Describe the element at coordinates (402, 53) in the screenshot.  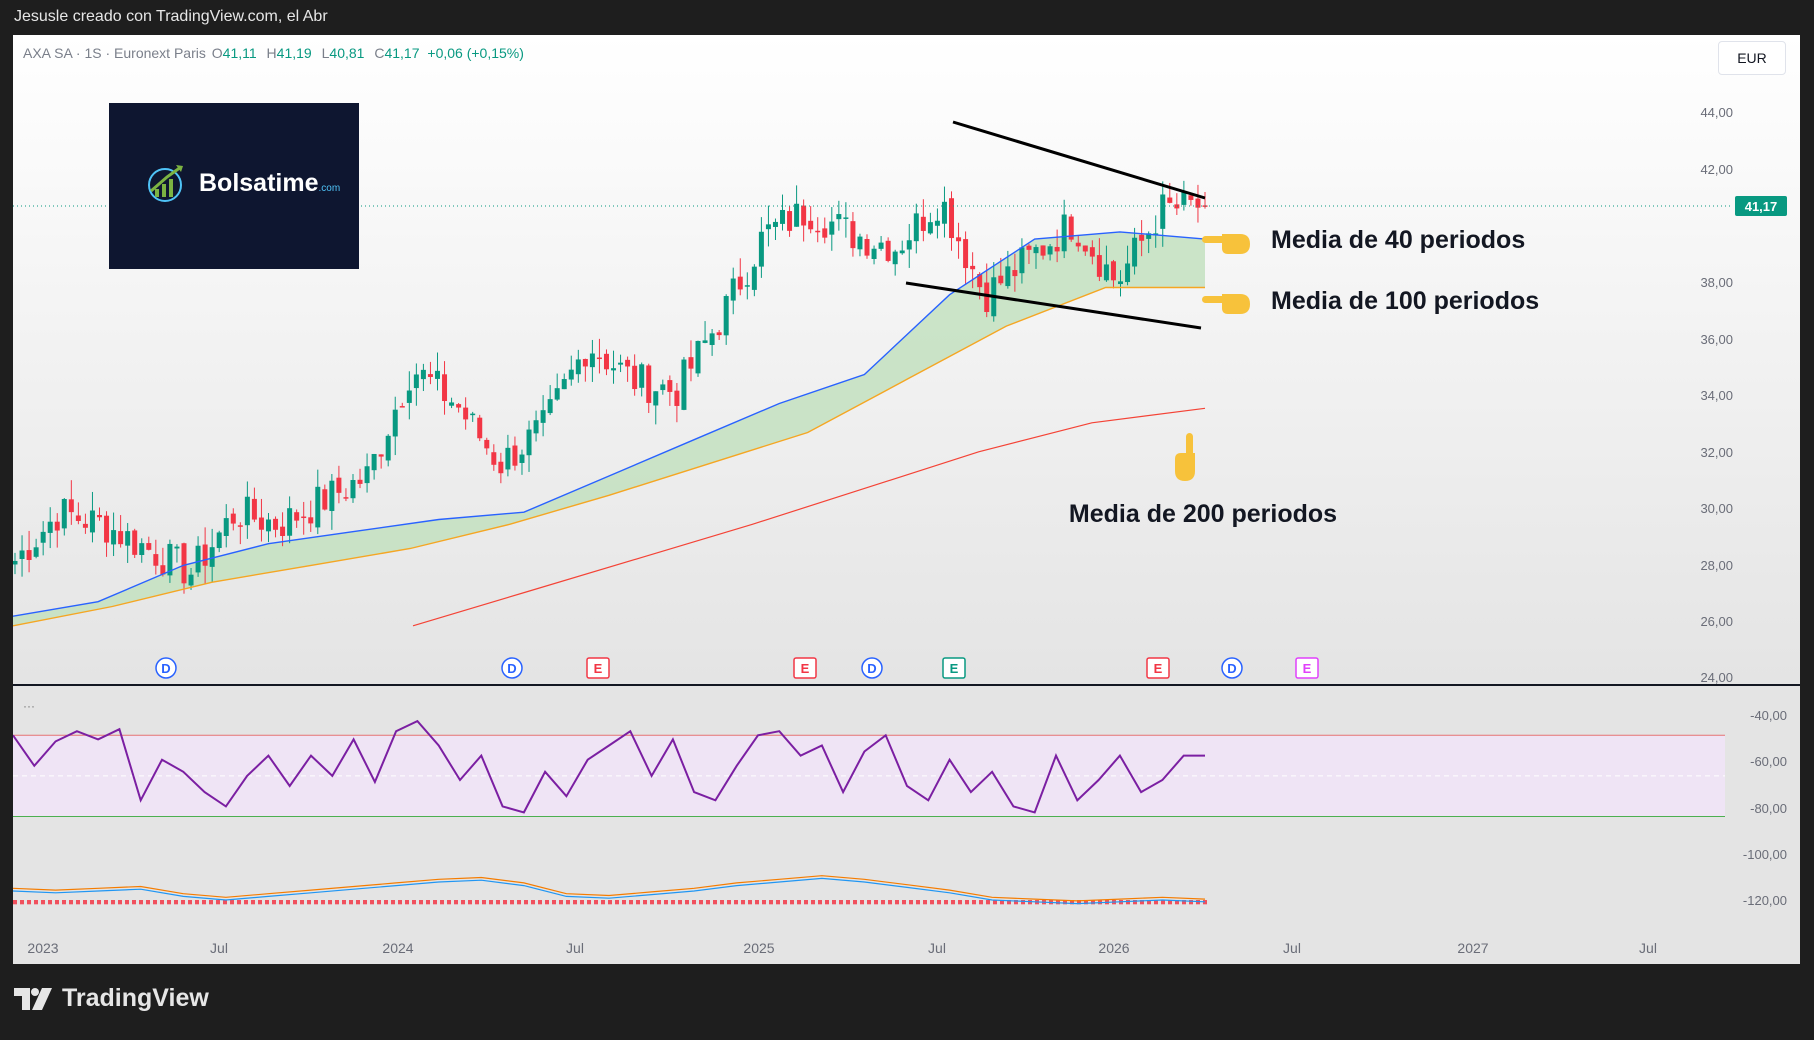
I see `legend-close: 41,17` at that location.